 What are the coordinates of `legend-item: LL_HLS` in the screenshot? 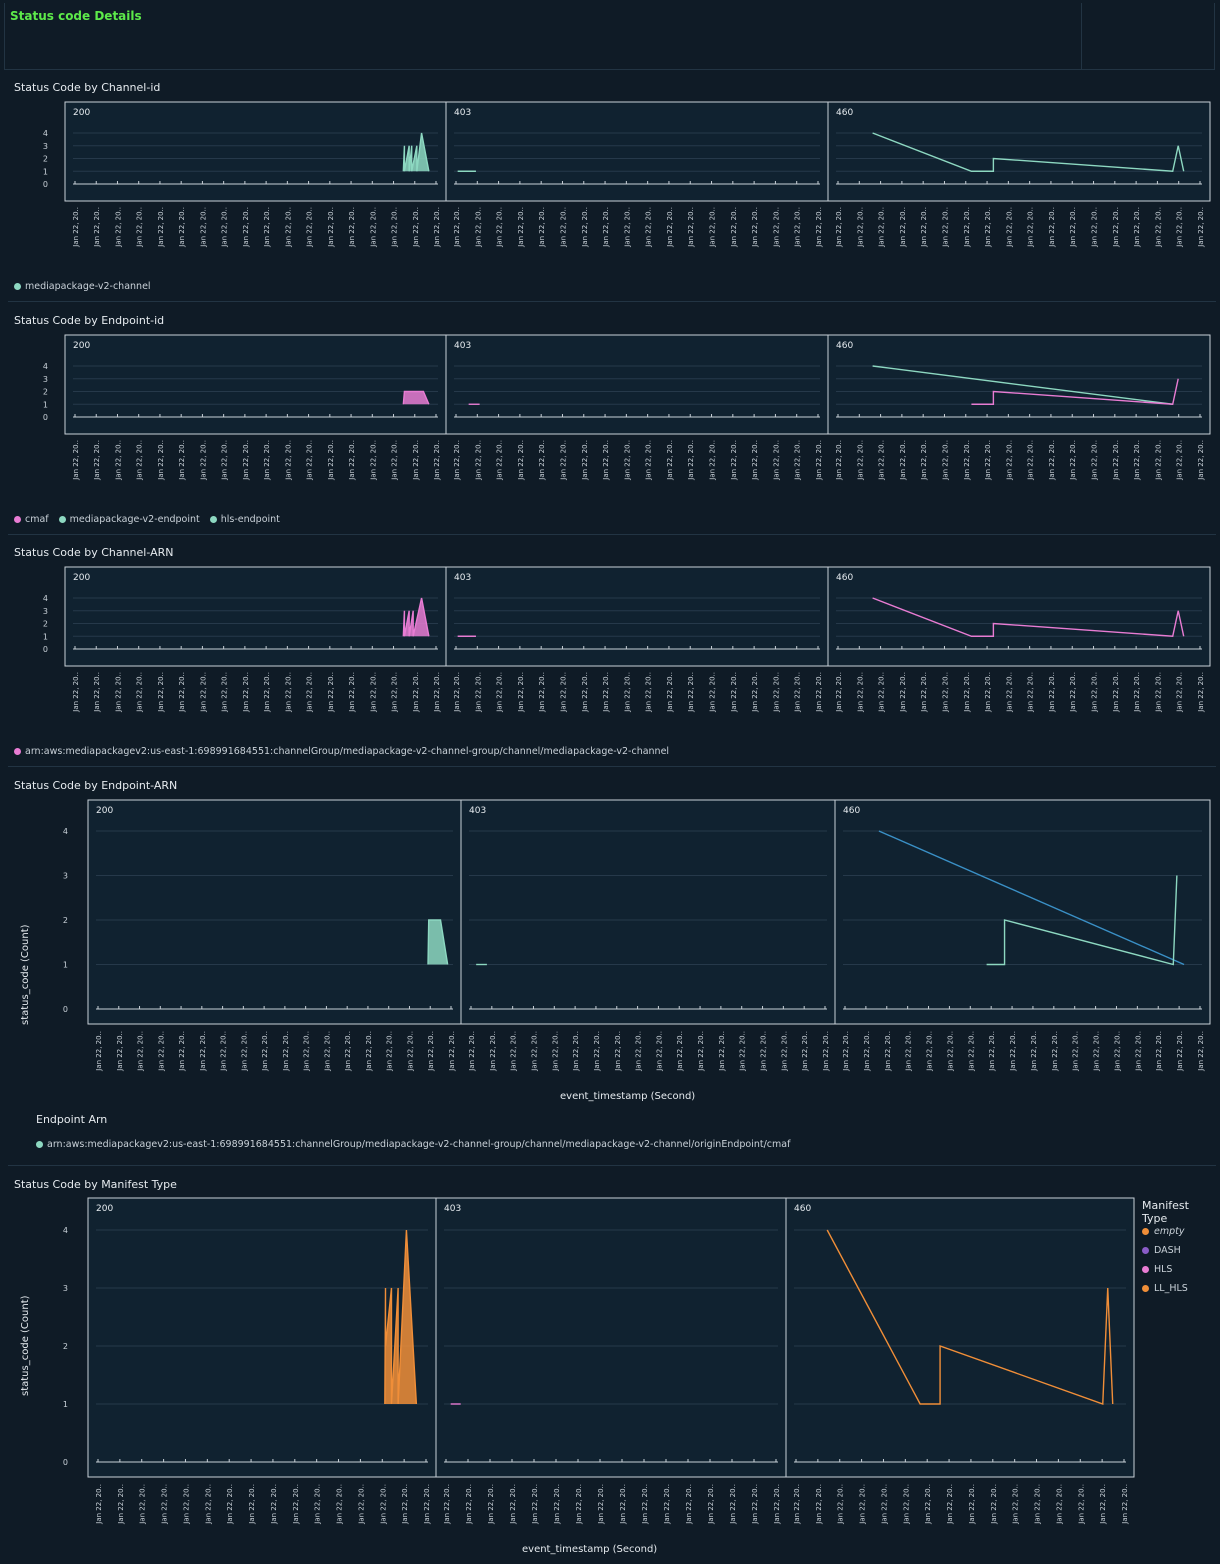 It's located at (1165, 1288).